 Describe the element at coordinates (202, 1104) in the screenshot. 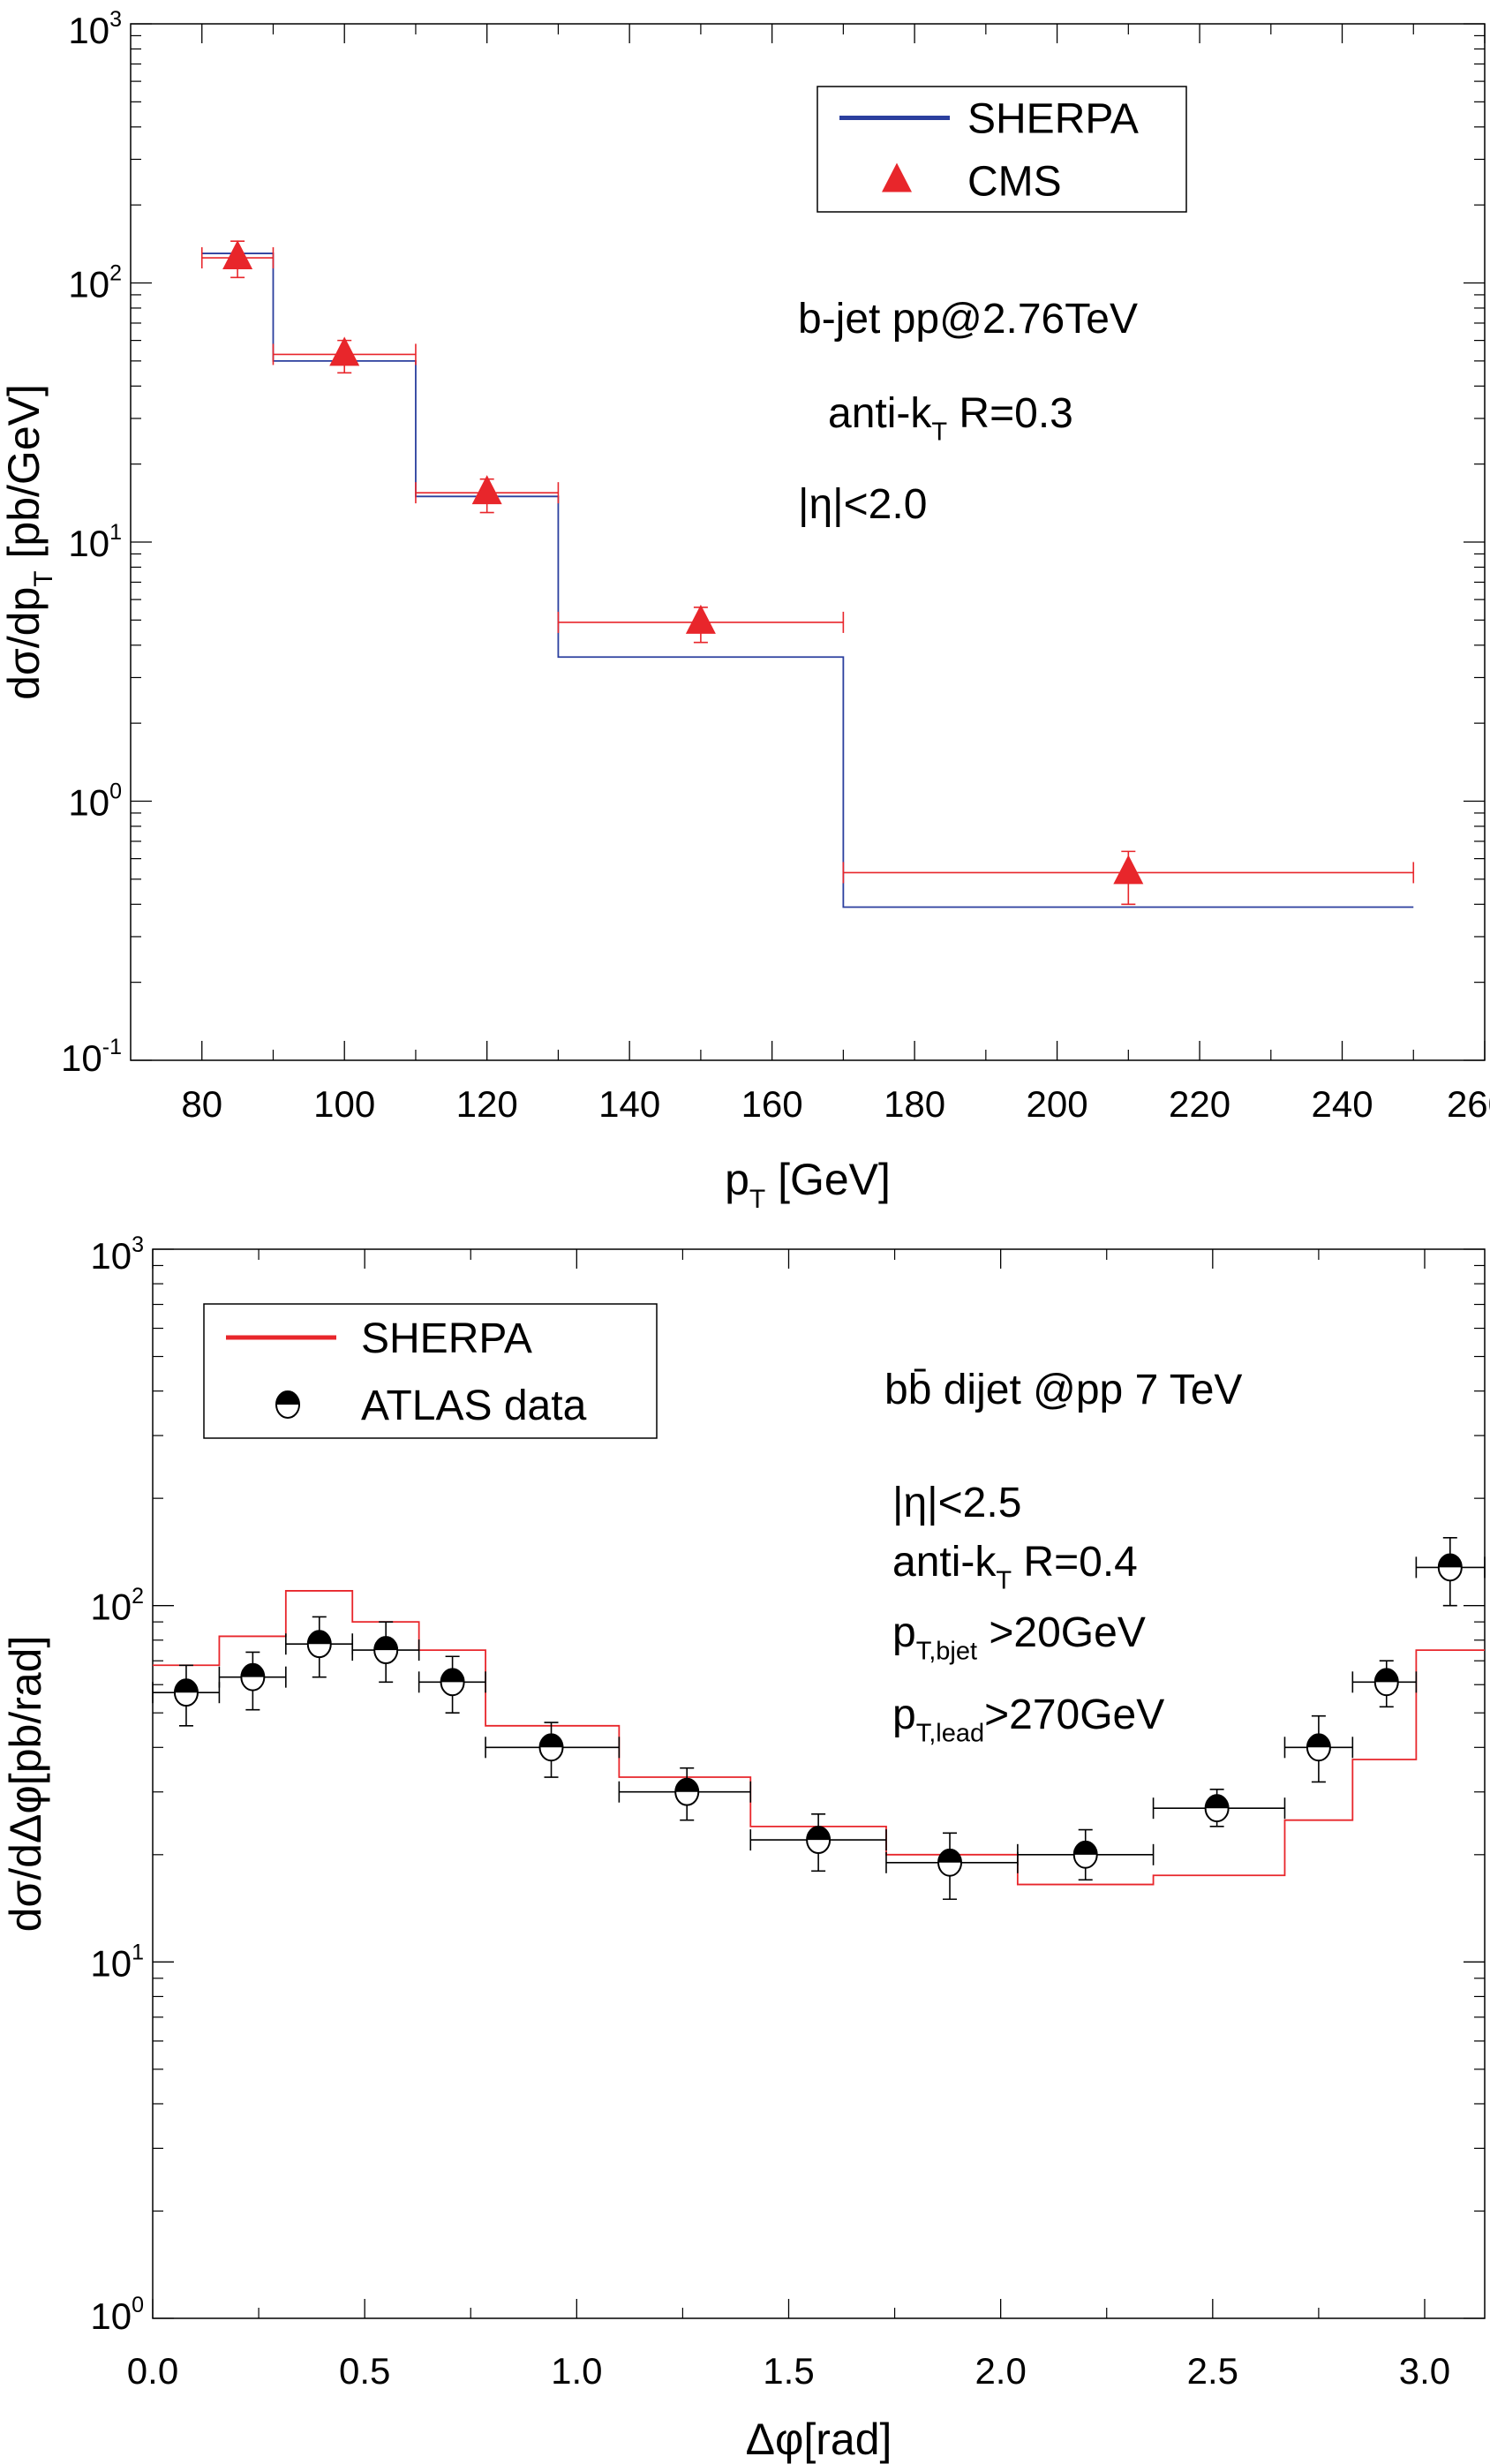

I see `x-tick-label: 80` at that location.